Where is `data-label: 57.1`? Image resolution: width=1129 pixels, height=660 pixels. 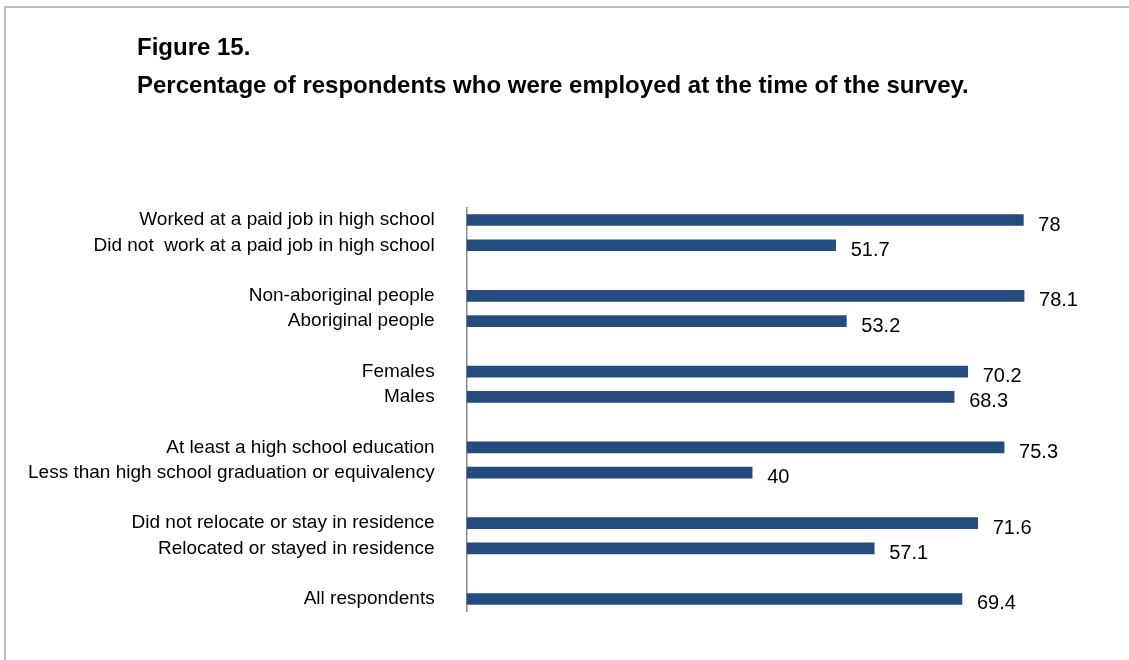
data-label: 57.1 is located at coordinates (909, 551).